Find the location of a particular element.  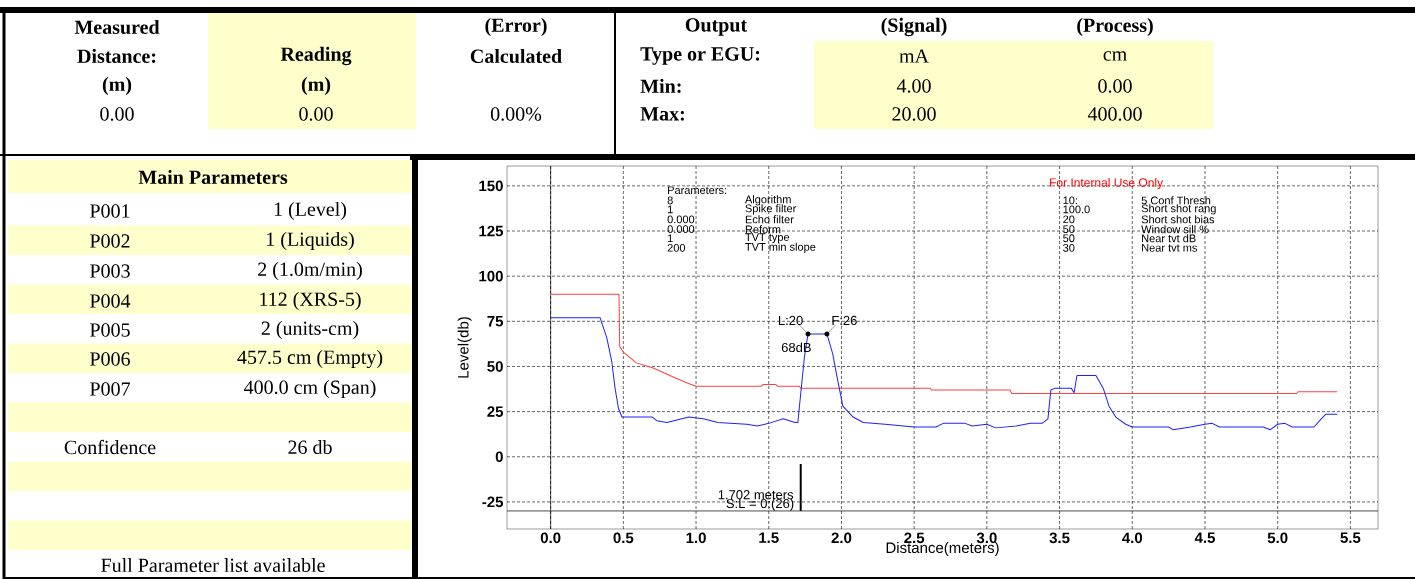

y-tick-label: -25 is located at coordinates (493, 502).